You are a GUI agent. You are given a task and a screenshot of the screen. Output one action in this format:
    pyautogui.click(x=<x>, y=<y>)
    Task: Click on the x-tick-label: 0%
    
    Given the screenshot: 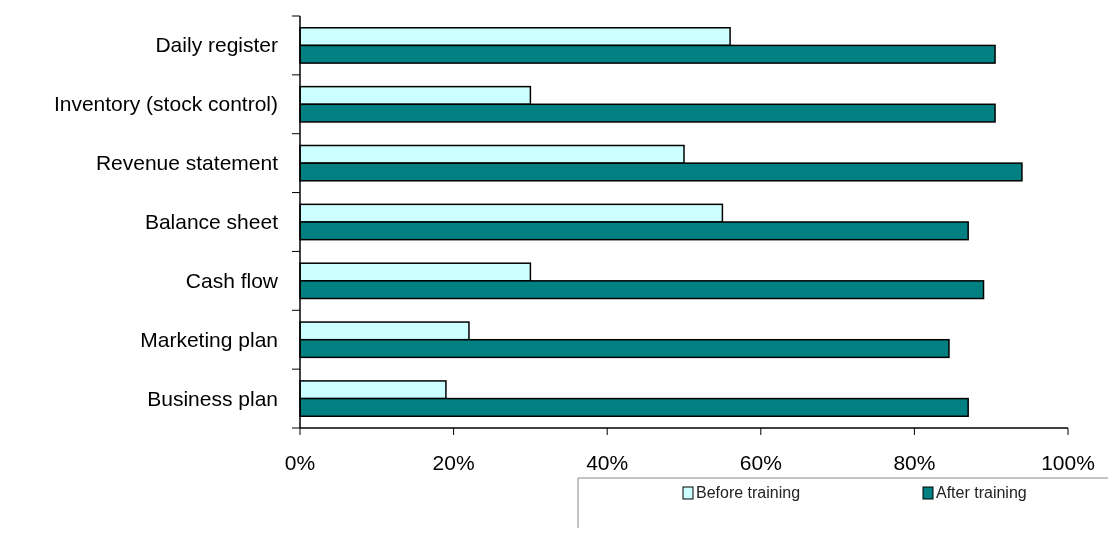 What is the action you would take?
    pyautogui.click(x=300, y=462)
    